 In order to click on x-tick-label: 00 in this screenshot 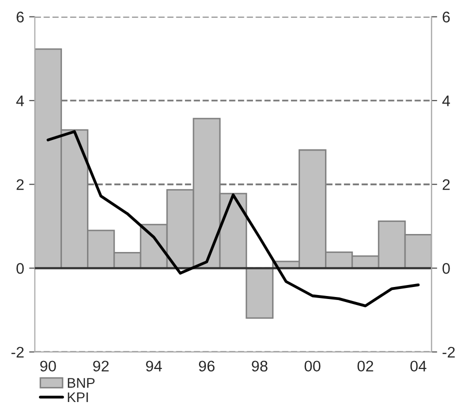, I will do `click(312, 366)`.